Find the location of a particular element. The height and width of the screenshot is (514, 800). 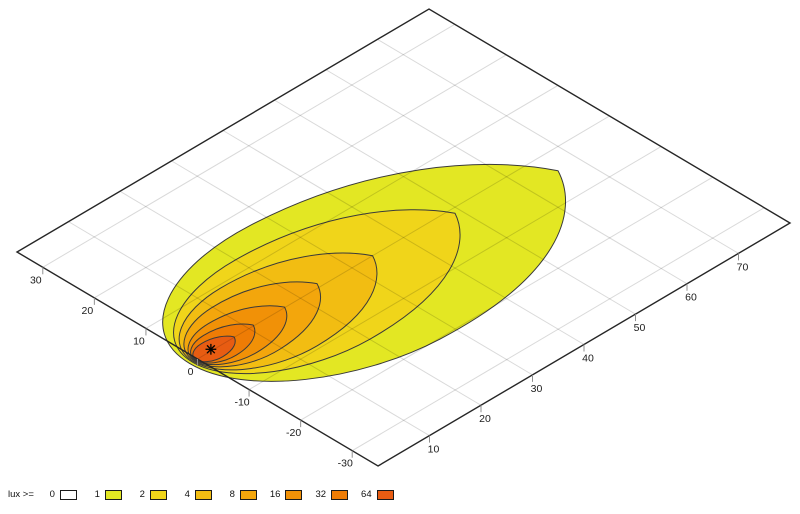

lamp-marker-stroke is located at coordinates (211, 349).